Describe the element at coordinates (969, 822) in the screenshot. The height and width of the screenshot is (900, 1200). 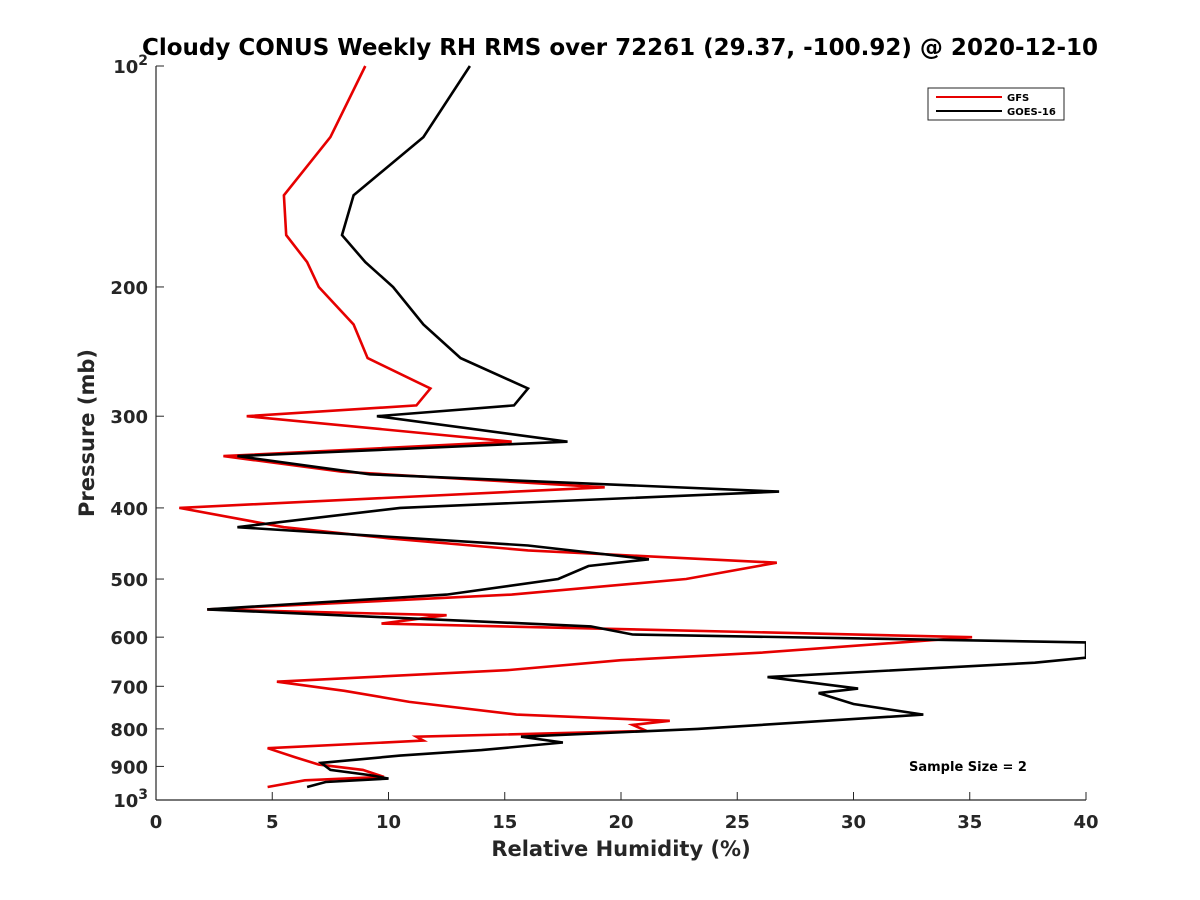
I see `x-tick-label: 35` at that location.